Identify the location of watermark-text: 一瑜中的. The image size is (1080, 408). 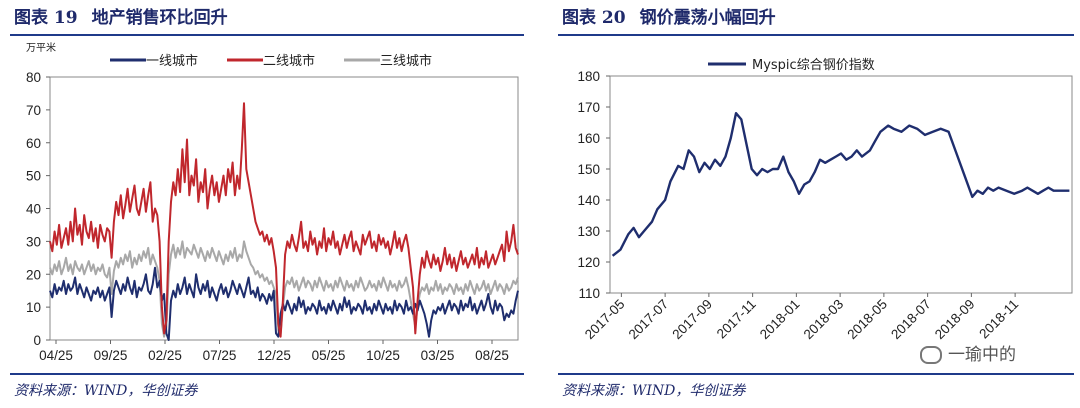
(982, 355).